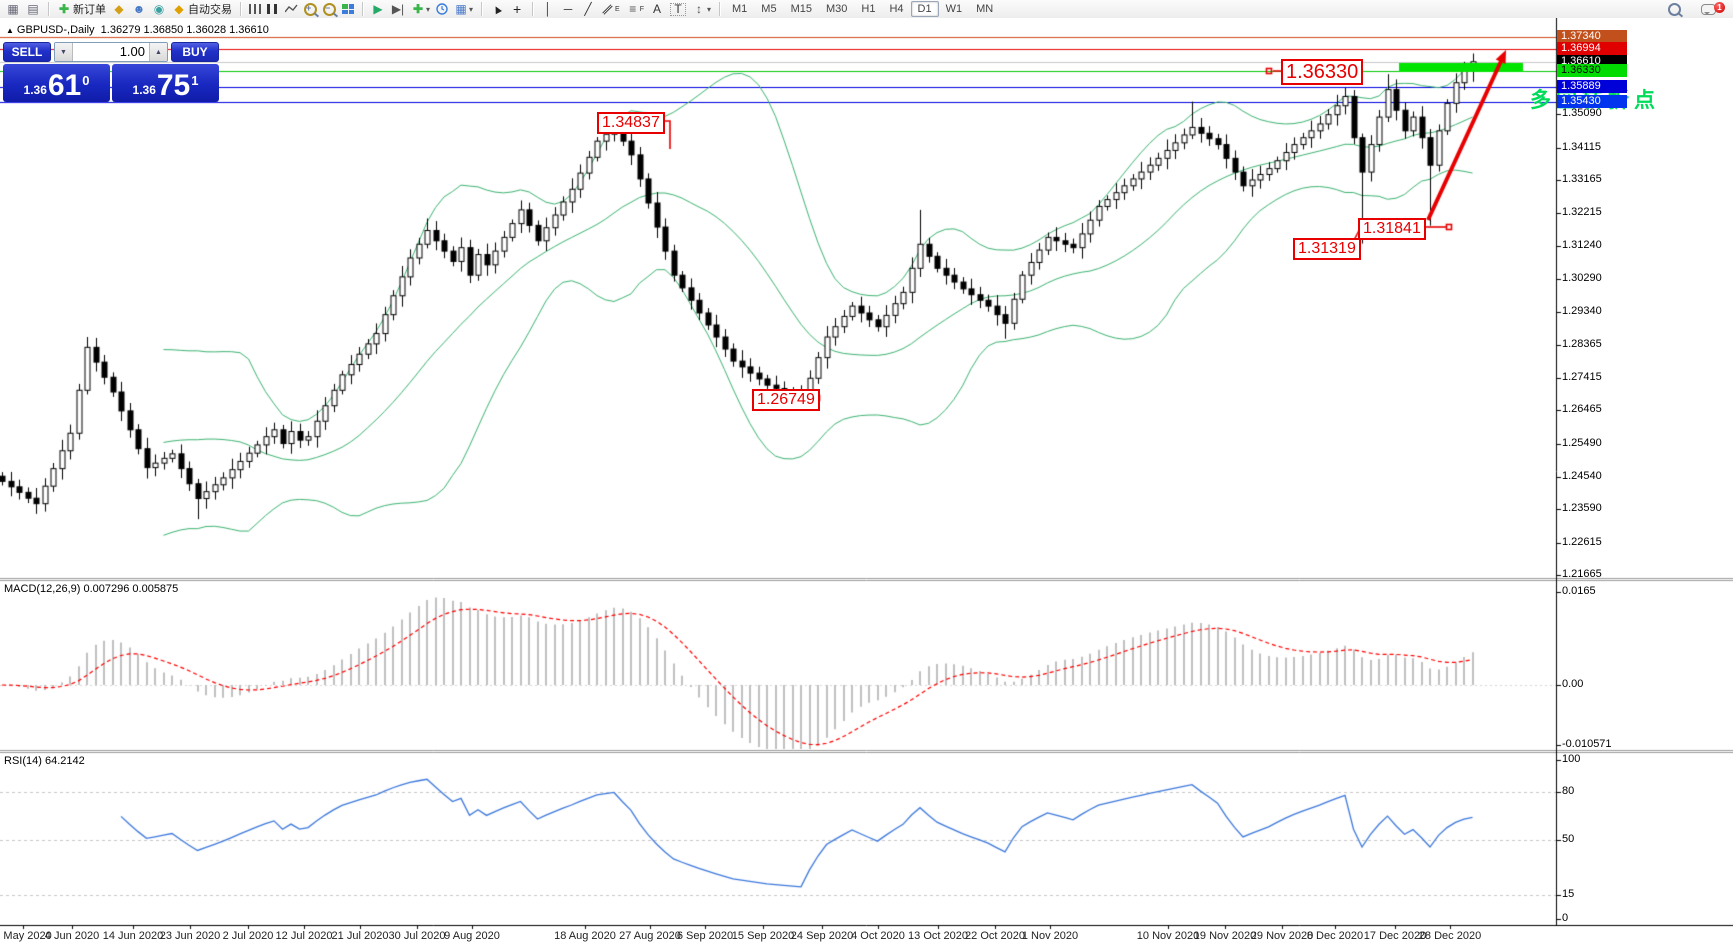  Describe the element at coordinates (878, 936) in the screenshot. I see `date-axis-label: 4 Oct 2020` at that location.